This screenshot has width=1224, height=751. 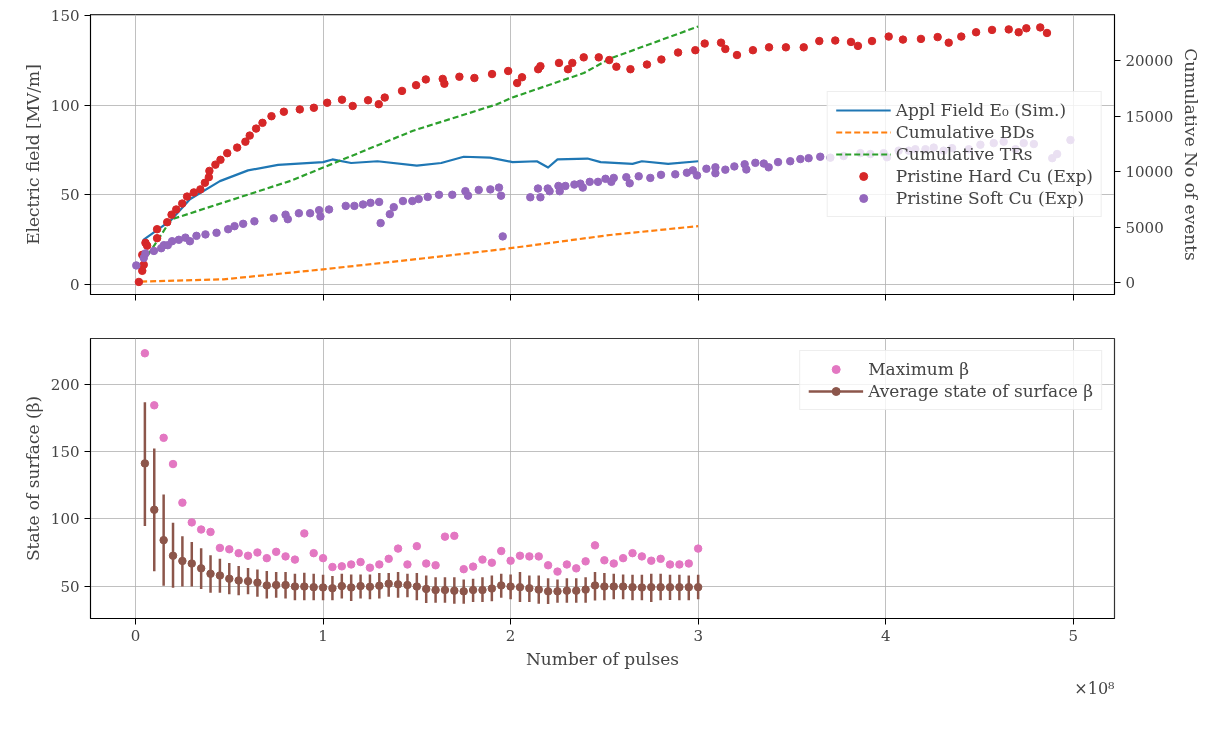 What do you see at coordinates (135, 635) in the screenshot?
I see `x-tick-label: 0` at bounding box center [135, 635].